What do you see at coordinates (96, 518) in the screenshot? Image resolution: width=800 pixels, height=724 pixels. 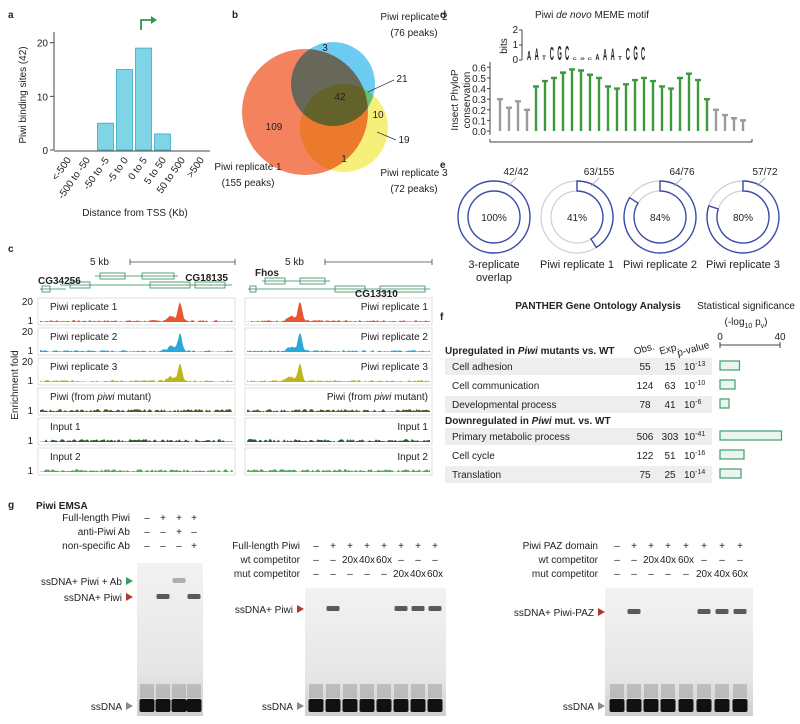 I see `condition-label: Full-length Piwi` at bounding box center [96, 518].